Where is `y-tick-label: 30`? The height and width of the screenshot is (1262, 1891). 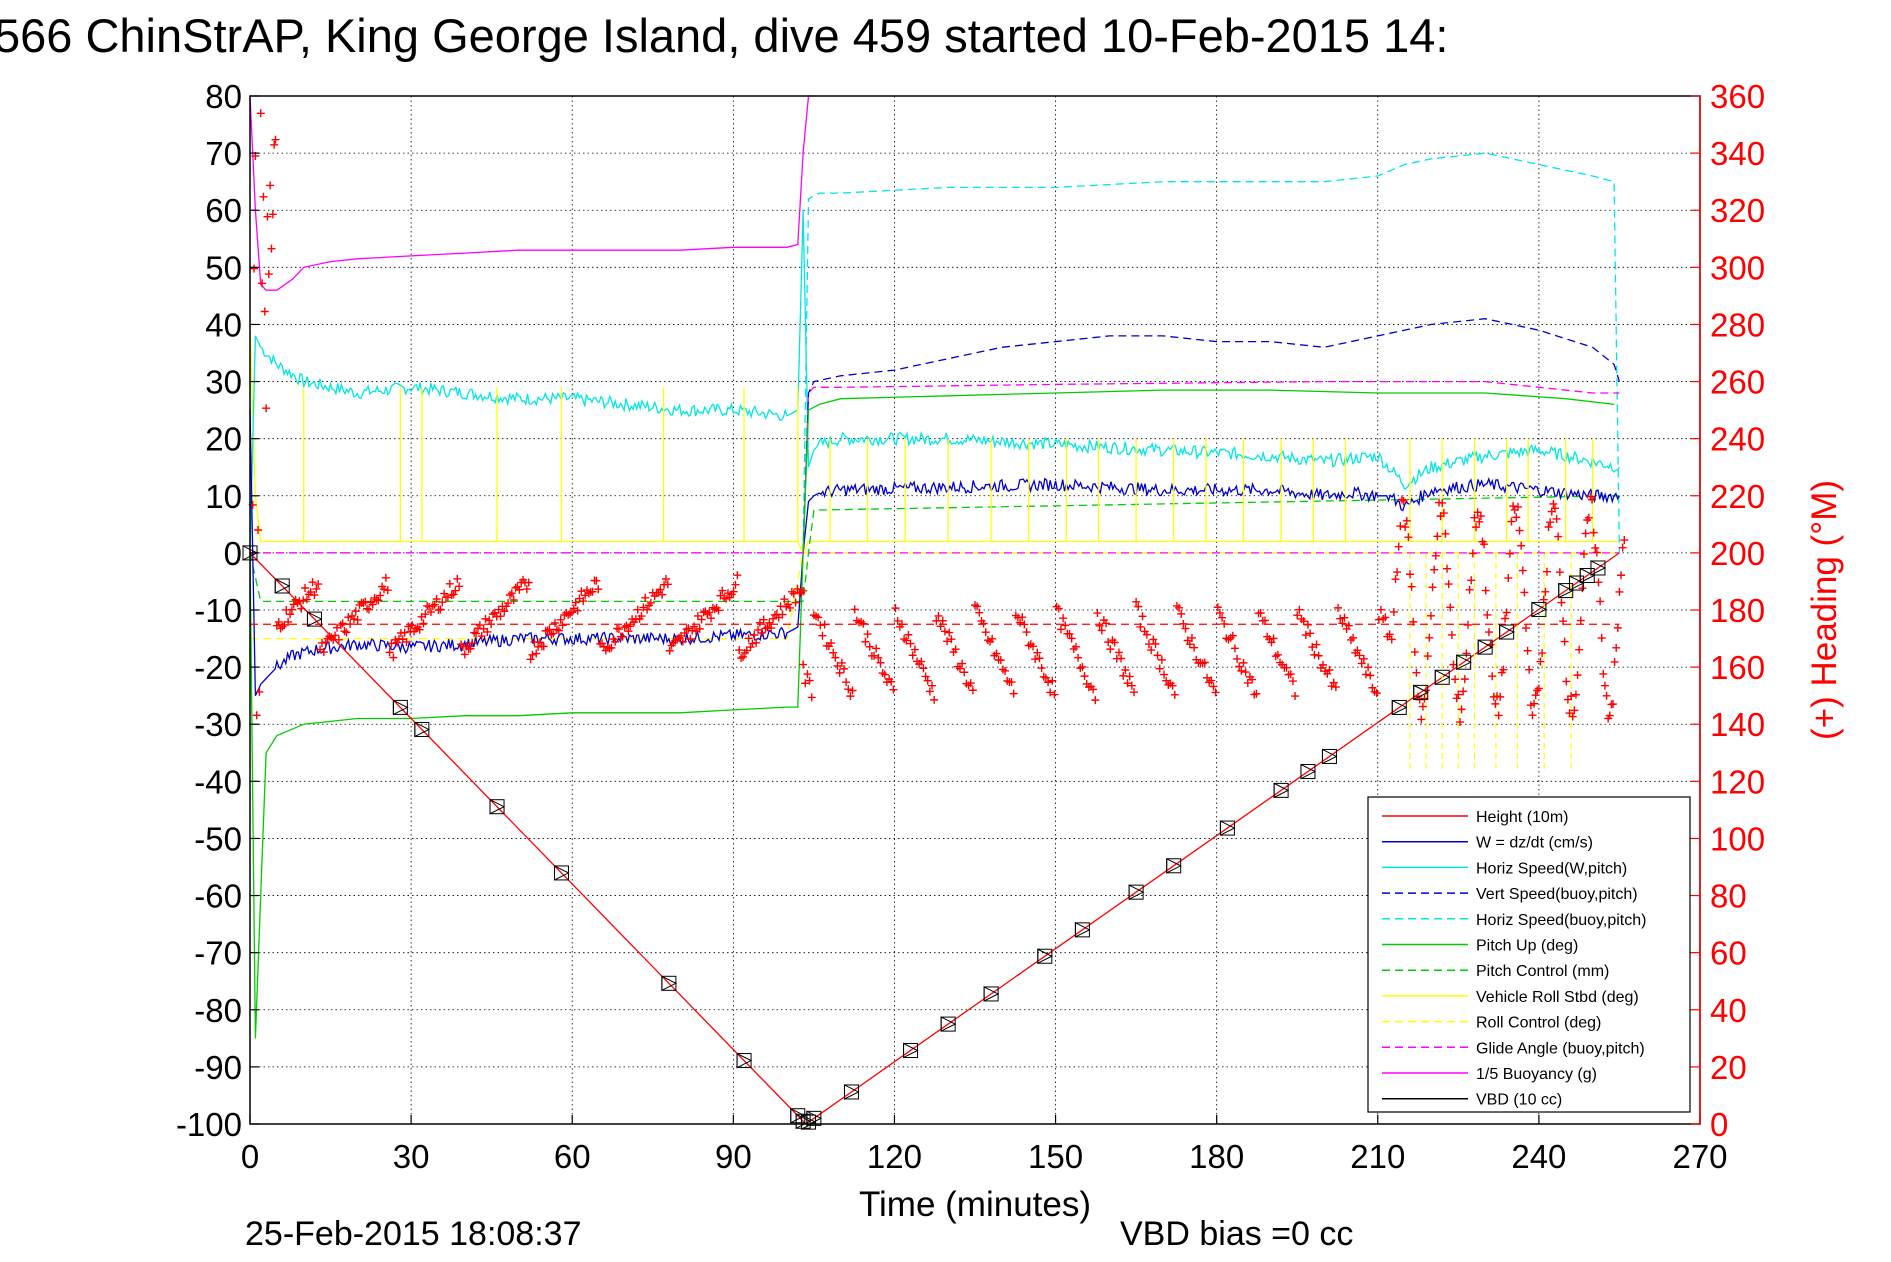 y-tick-label: 30 is located at coordinates (223, 382).